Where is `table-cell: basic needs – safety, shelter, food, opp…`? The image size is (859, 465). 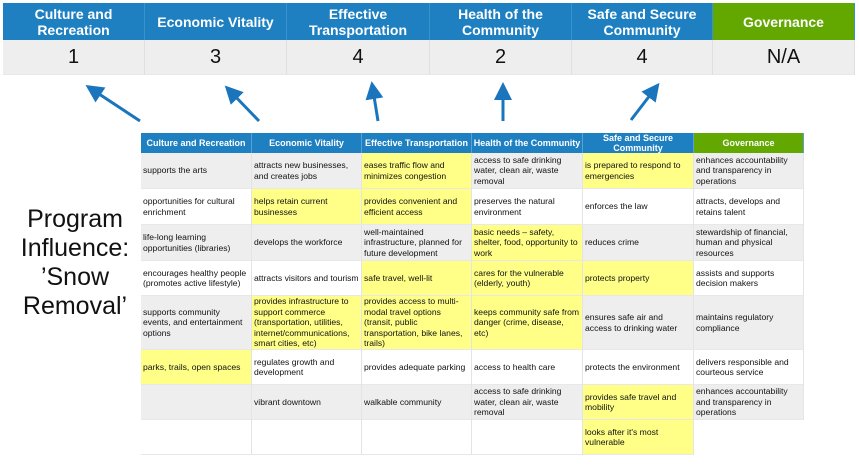
table-cell: basic needs – safety, shelter, food, opp… is located at coordinates (527, 243).